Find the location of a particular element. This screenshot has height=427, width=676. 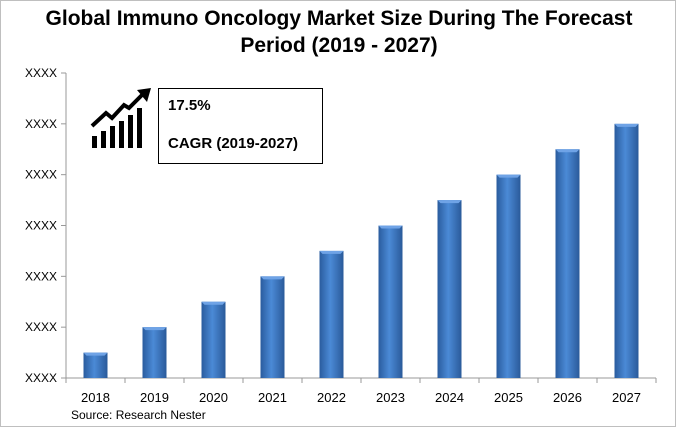

x-tick-label: 2020 is located at coordinates (213, 397).